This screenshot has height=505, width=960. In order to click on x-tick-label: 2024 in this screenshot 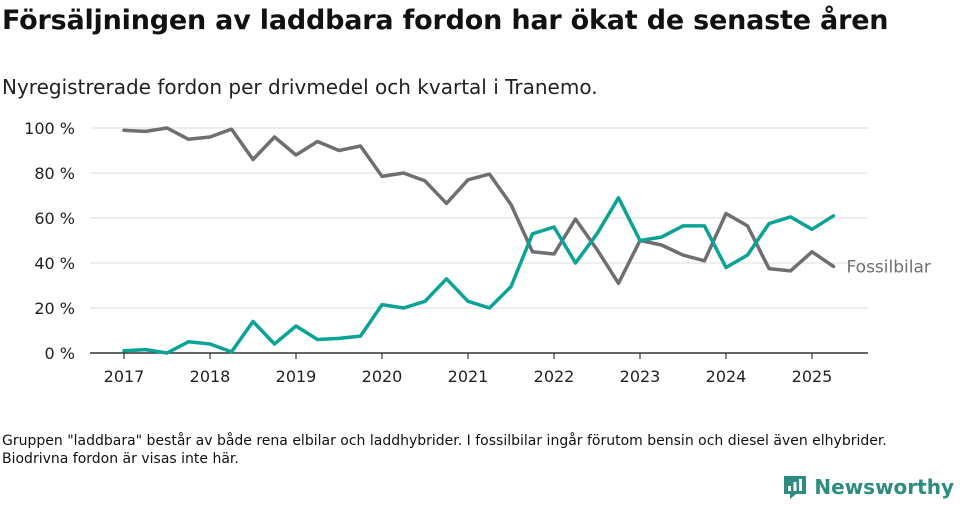, I will do `click(726, 376)`.